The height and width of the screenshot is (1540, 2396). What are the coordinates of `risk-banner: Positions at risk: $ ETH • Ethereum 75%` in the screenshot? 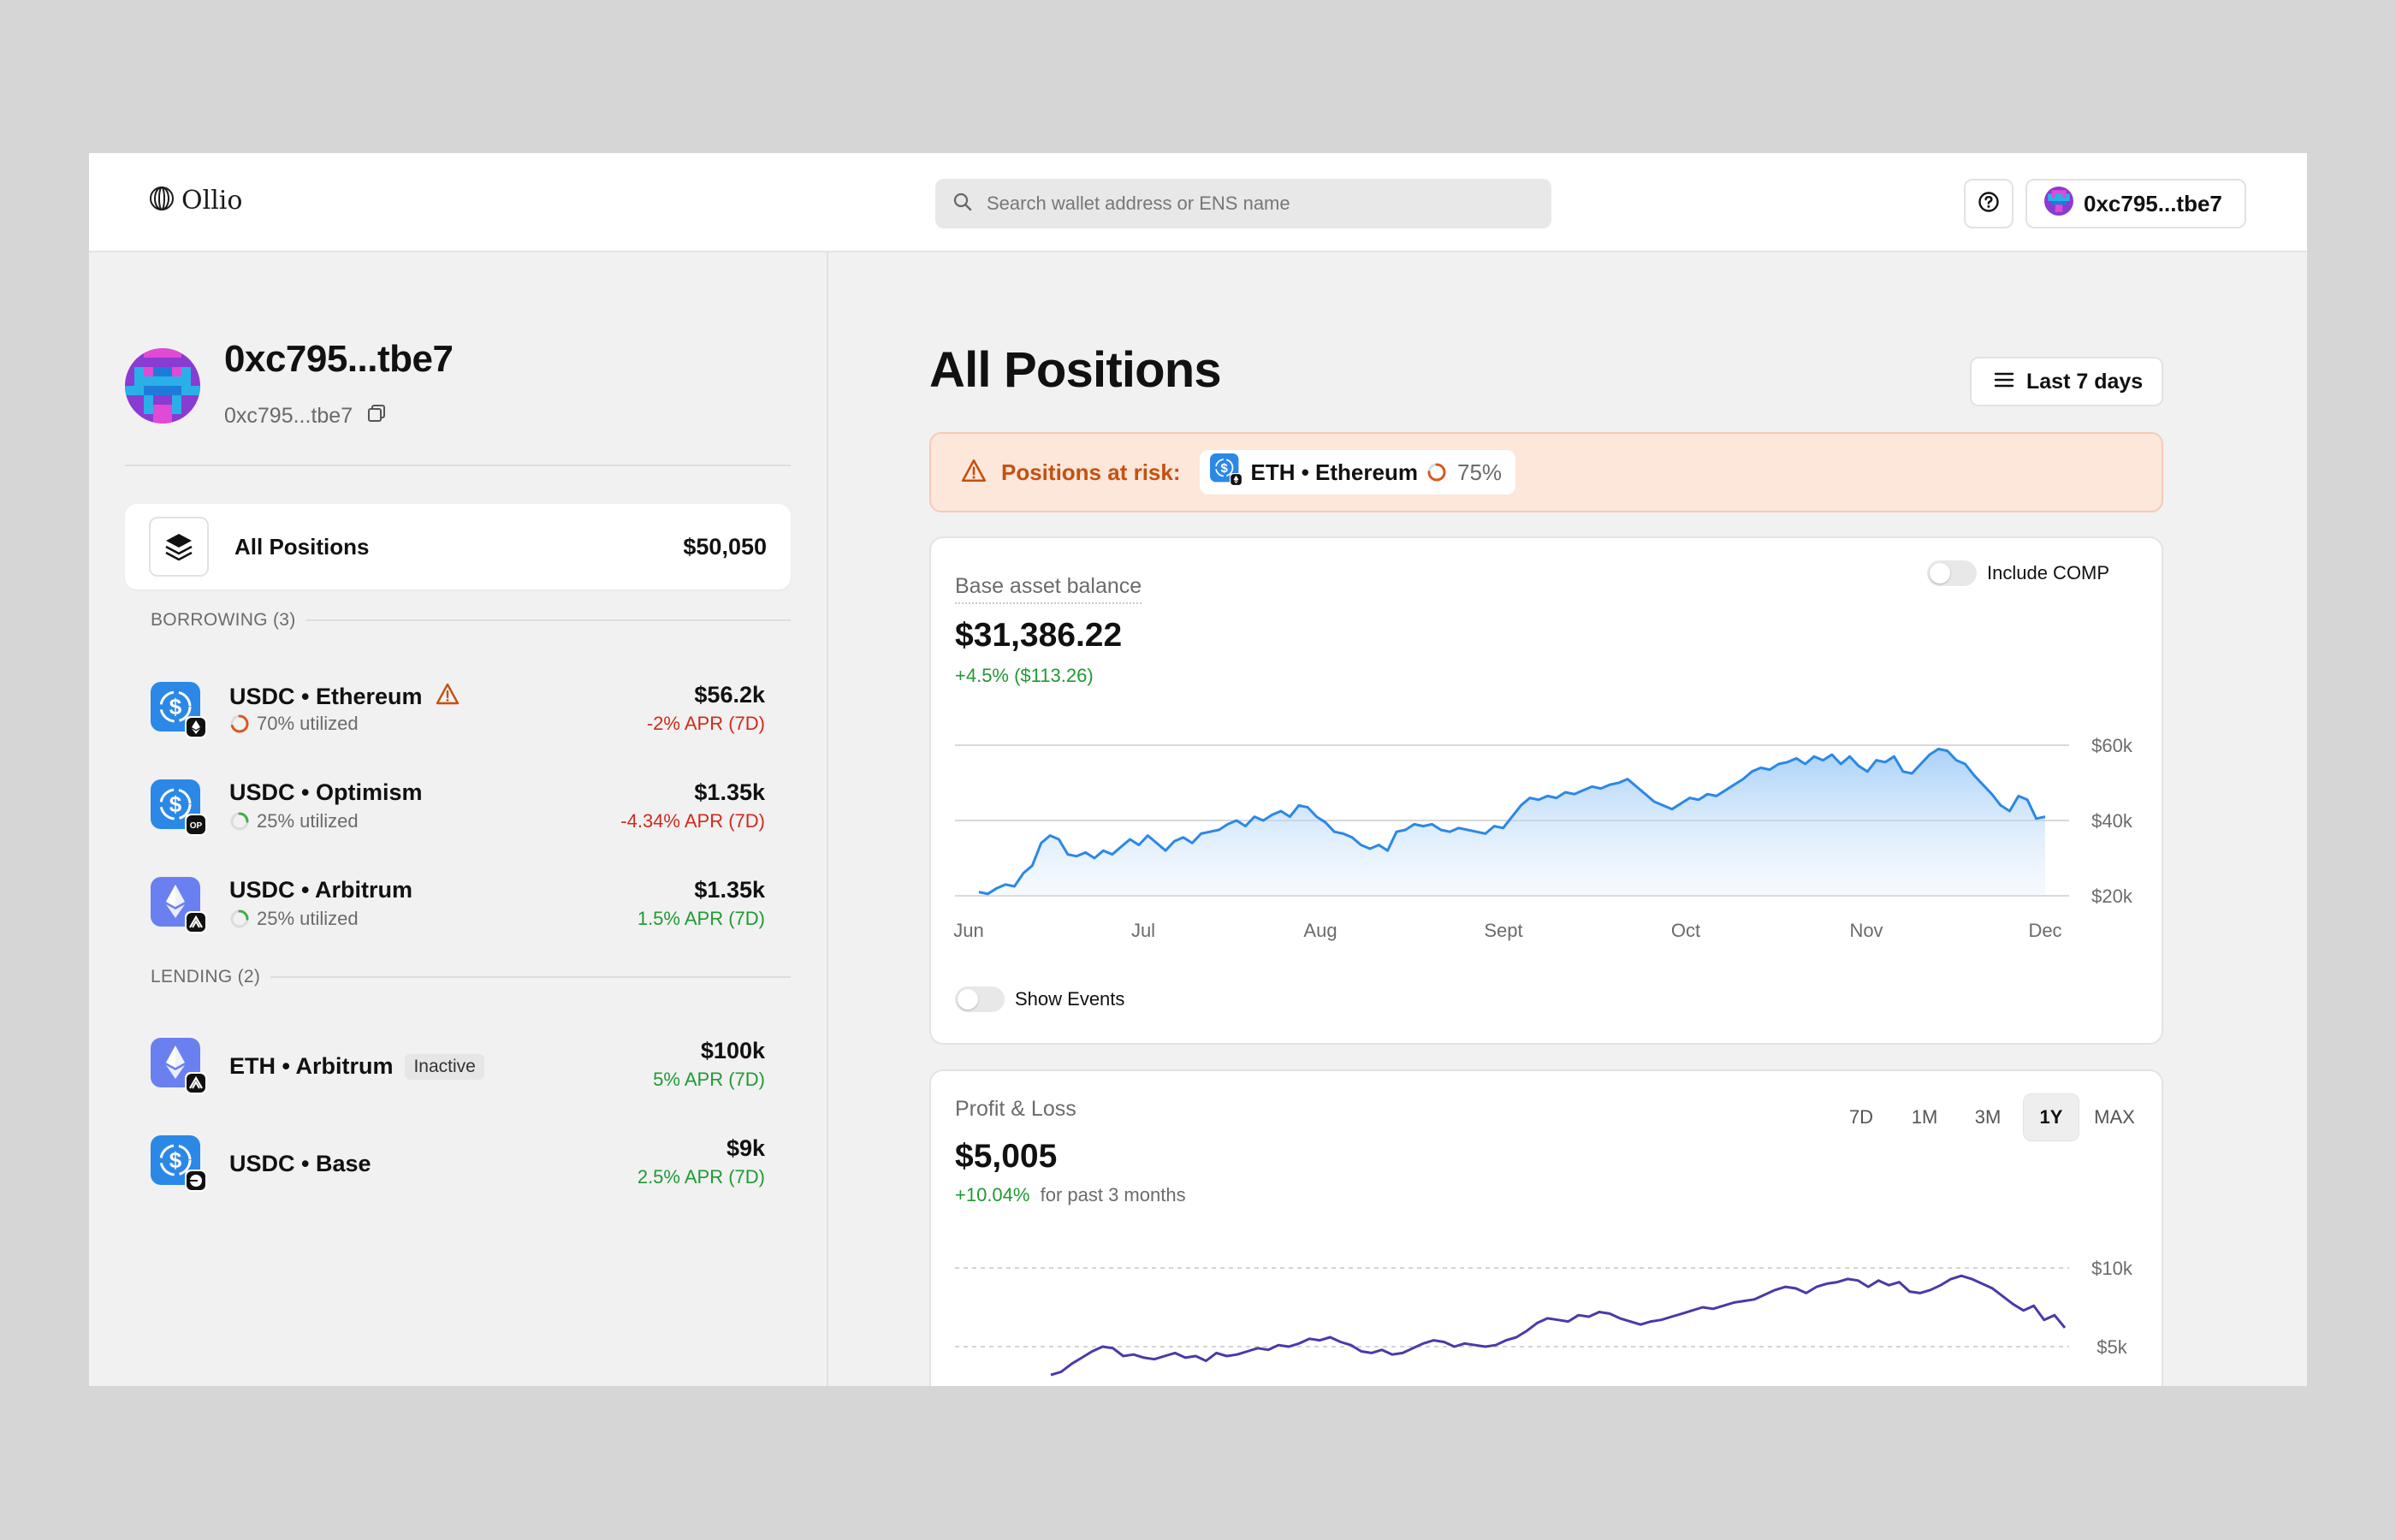 It's located at (1546, 472).